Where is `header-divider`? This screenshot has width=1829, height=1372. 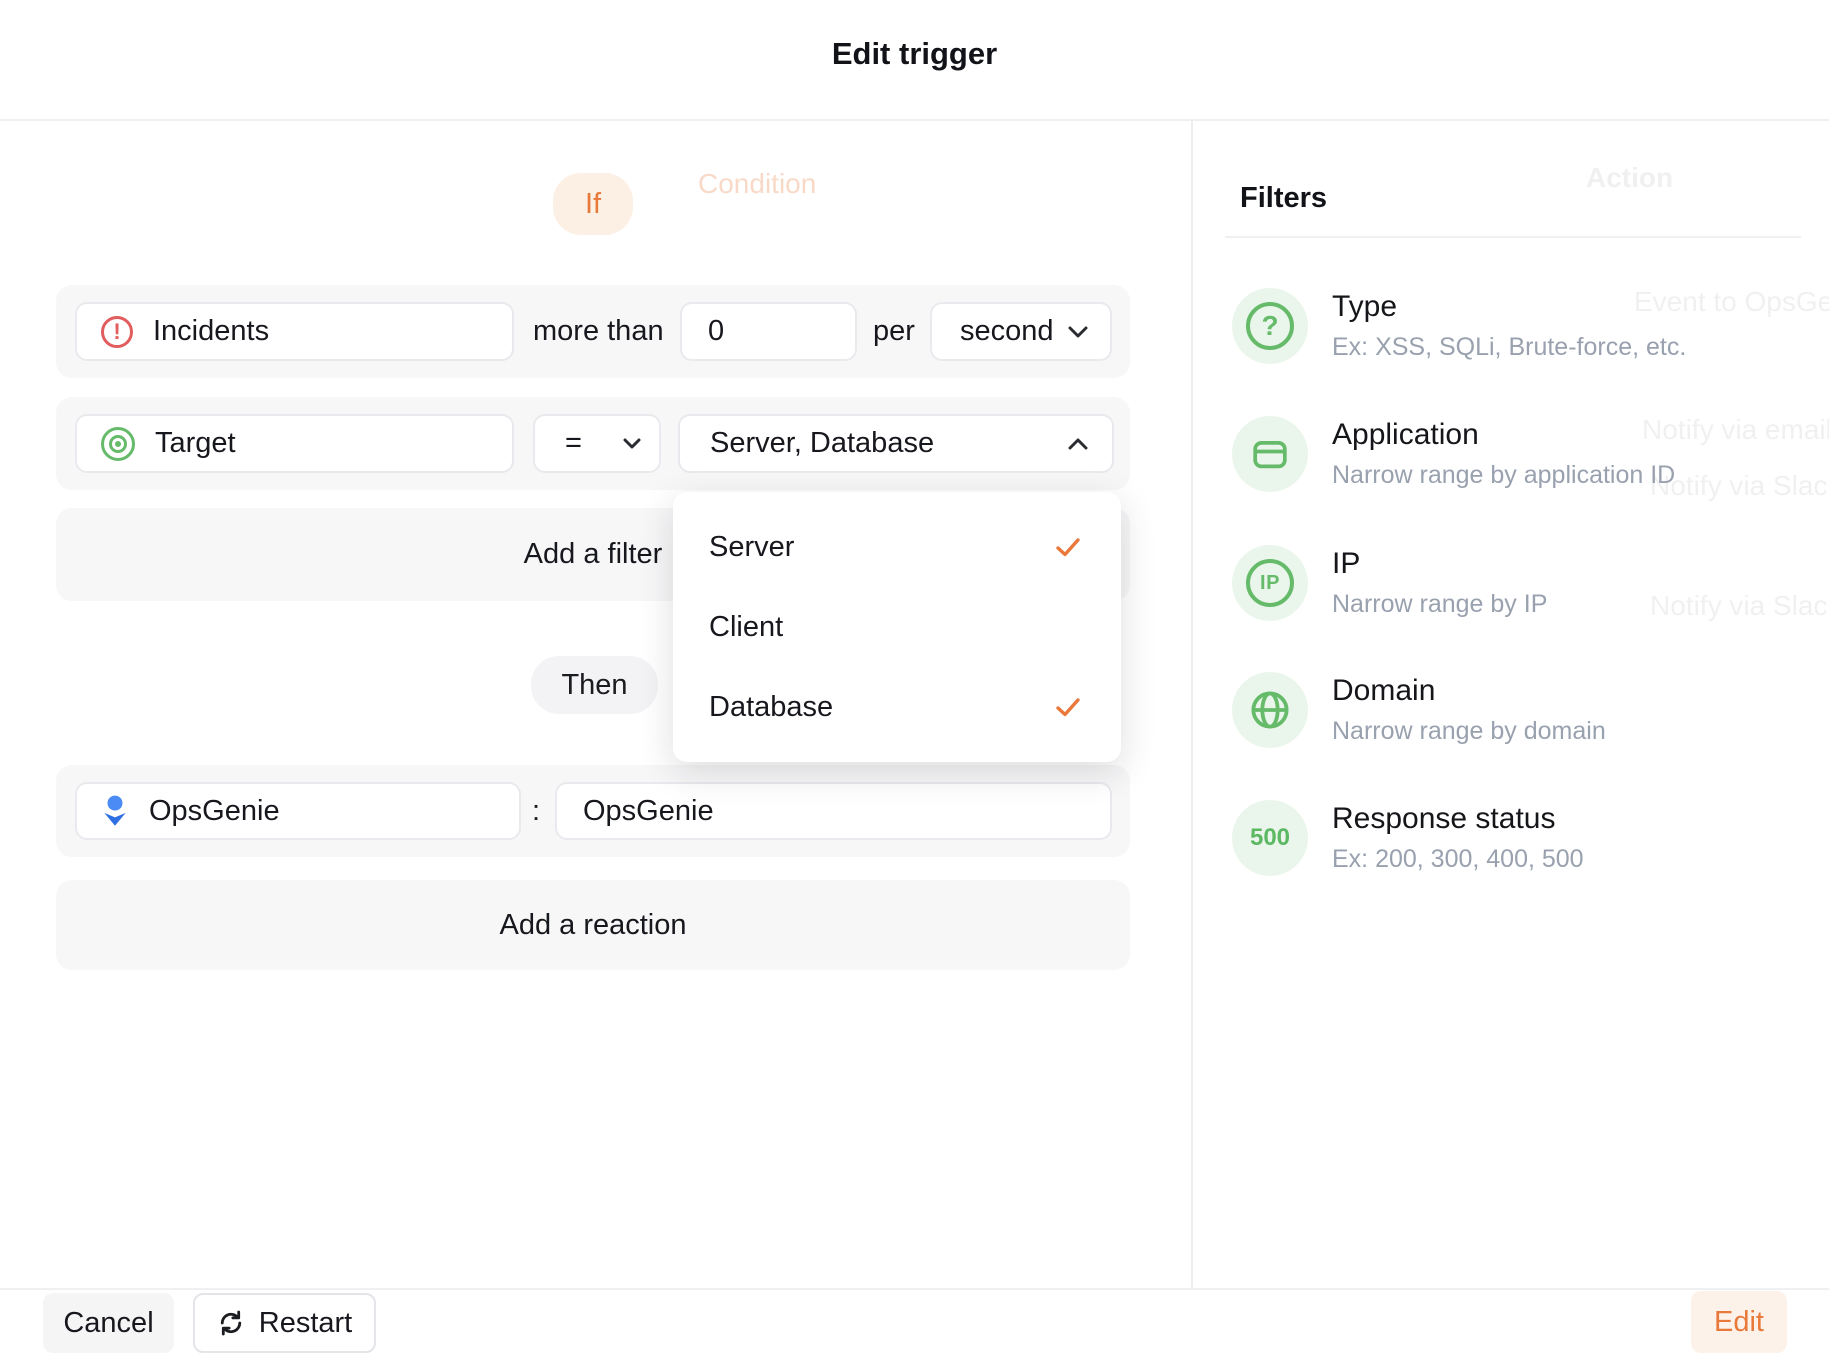 header-divider is located at coordinates (914, 120).